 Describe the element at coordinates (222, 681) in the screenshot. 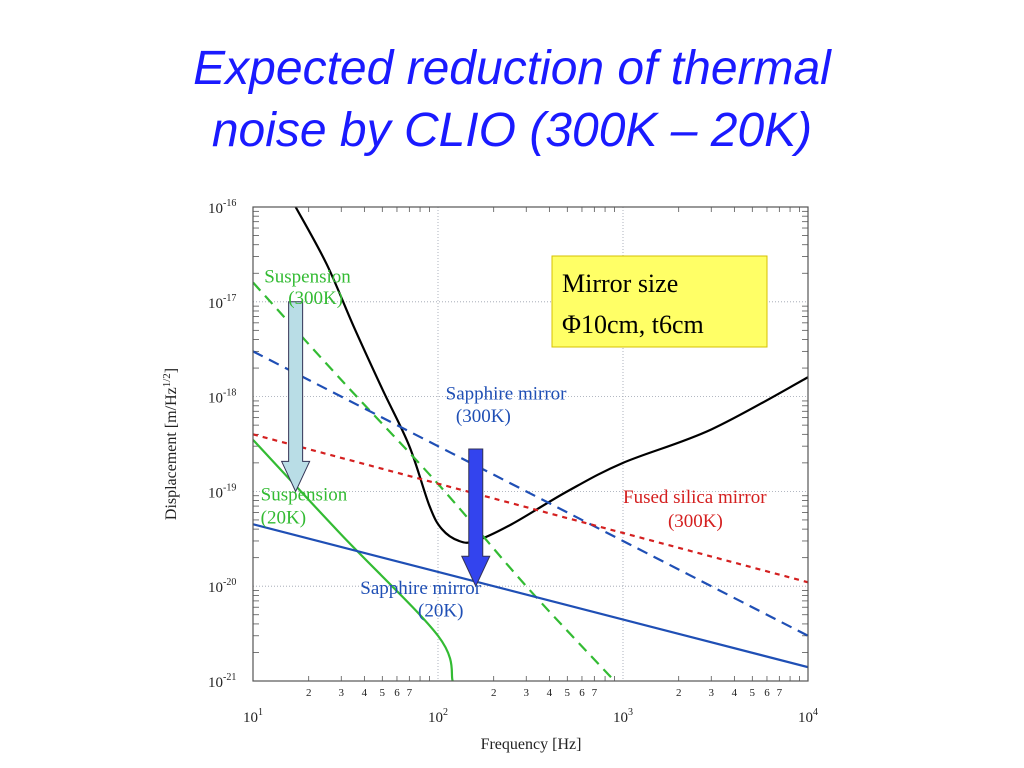

I see `y-tick-label: 10-21` at that location.